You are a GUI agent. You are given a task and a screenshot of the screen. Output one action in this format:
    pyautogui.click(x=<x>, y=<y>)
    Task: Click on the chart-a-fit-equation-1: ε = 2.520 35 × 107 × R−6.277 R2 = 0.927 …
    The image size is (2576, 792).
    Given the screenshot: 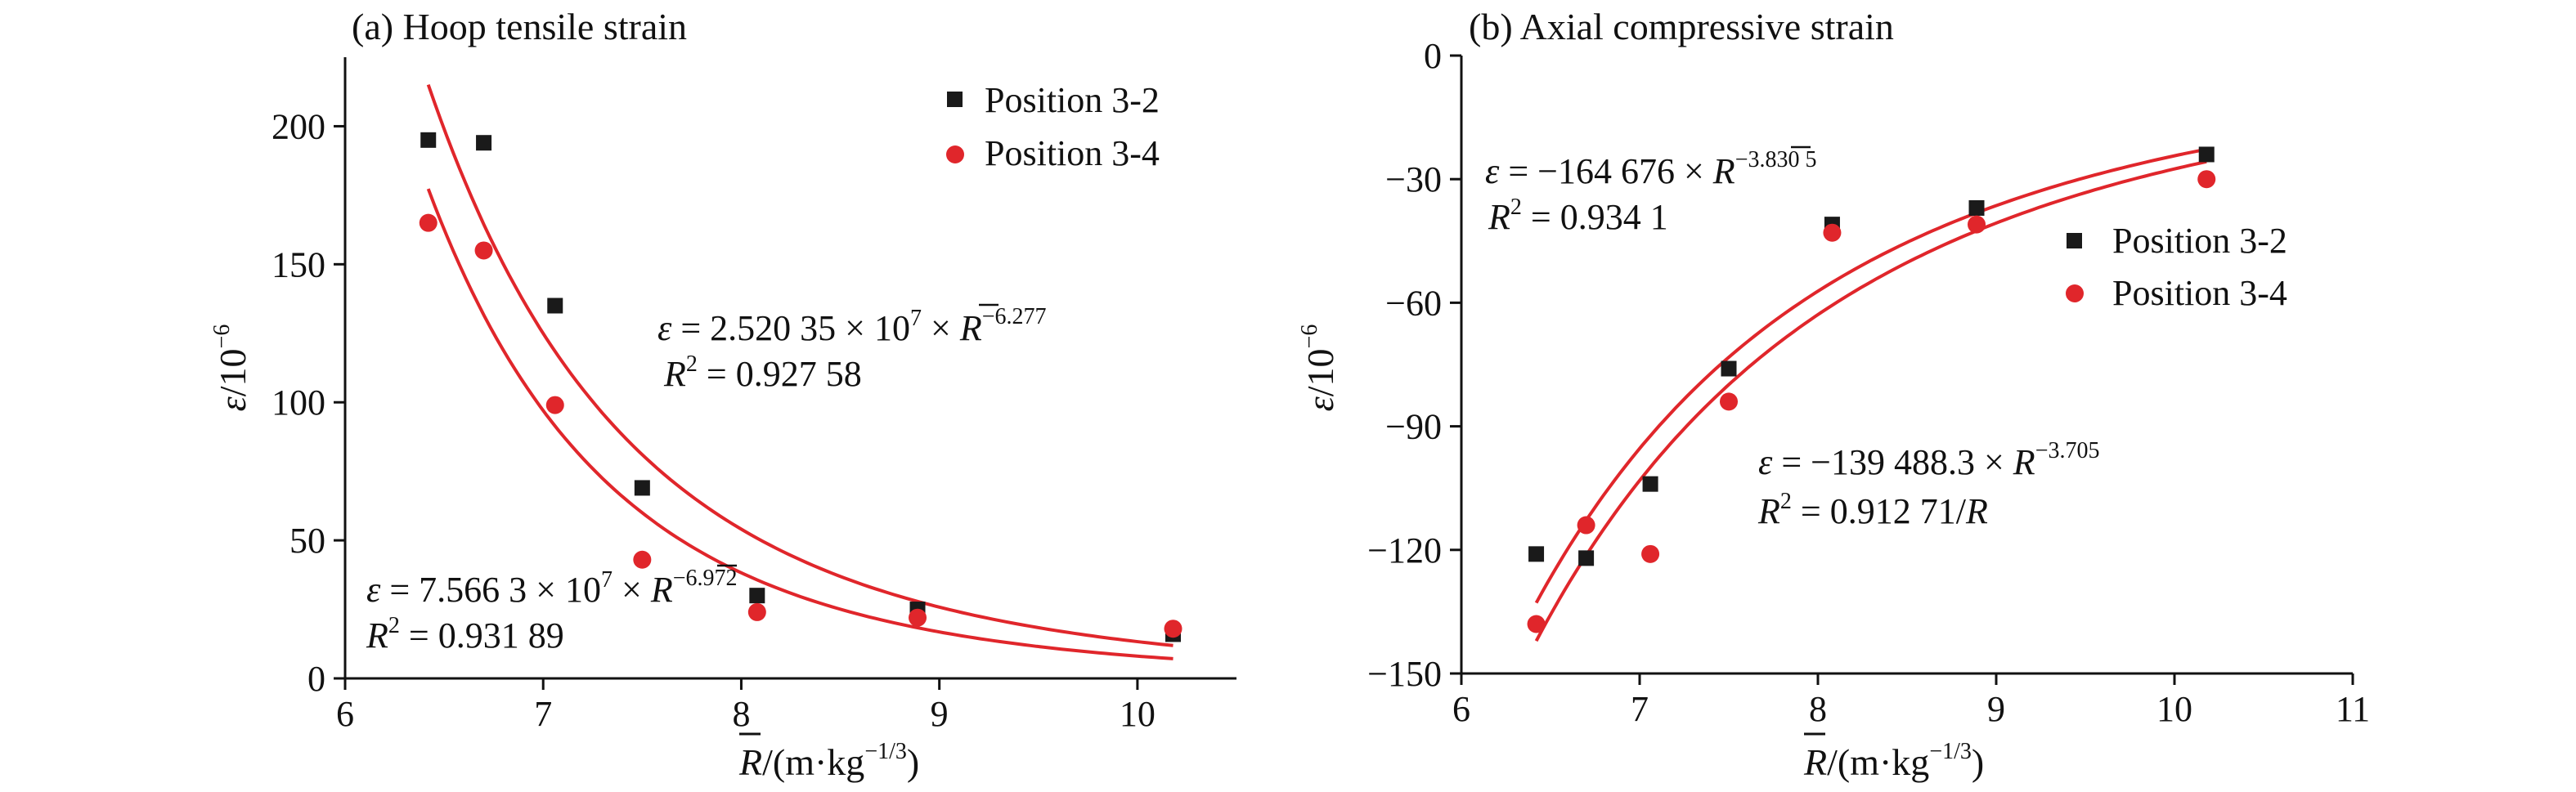 What is the action you would take?
    pyautogui.click(x=852, y=348)
    